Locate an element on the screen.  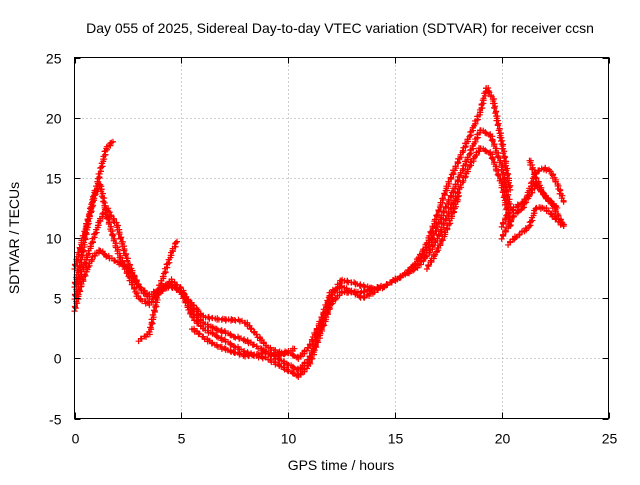
x-tick-label: 15 is located at coordinates (396, 439).